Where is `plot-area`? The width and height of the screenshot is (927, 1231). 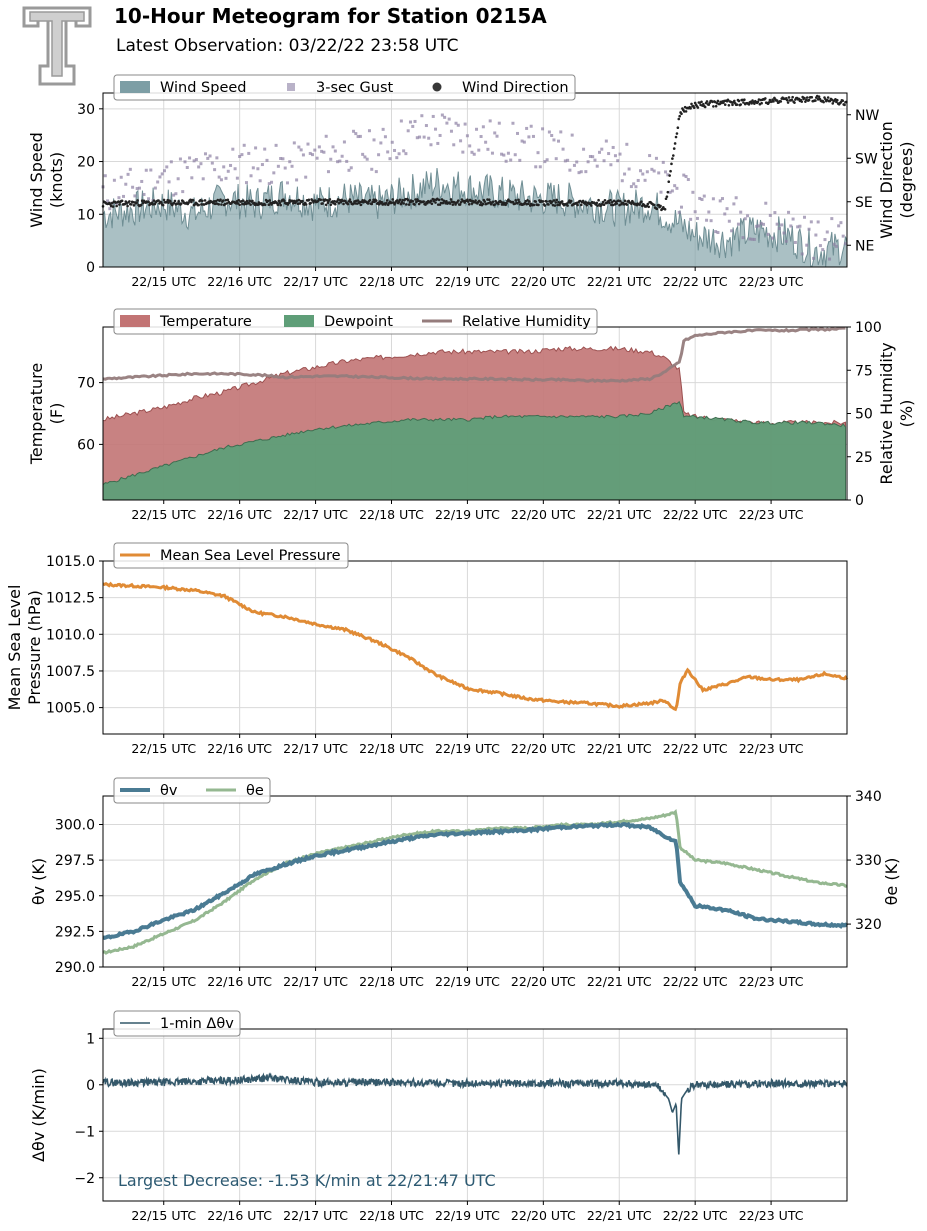
plot-area is located at coordinates (475, 1115).